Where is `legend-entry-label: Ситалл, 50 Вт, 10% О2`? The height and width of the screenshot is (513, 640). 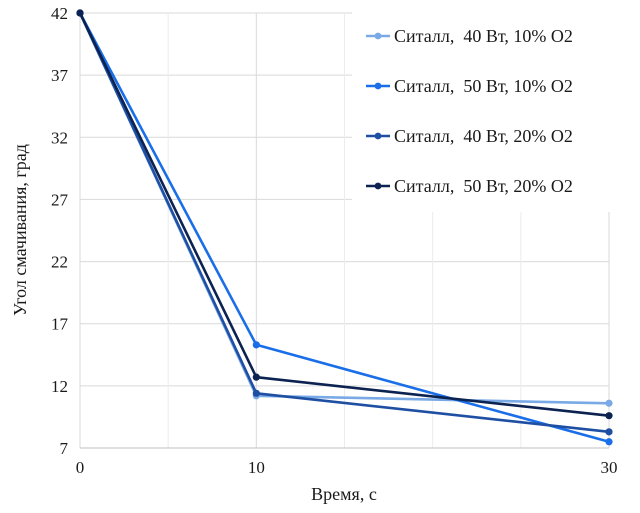
legend-entry-label: Ситалл, 50 Вт, 10% О2 is located at coordinates (483, 86).